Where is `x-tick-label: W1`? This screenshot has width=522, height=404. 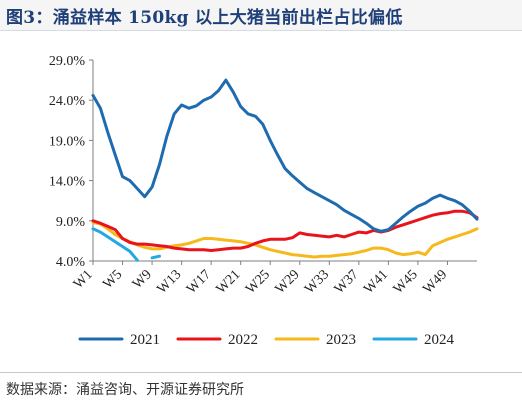
x-tick-label: W1 is located at coordinates (83, 279).